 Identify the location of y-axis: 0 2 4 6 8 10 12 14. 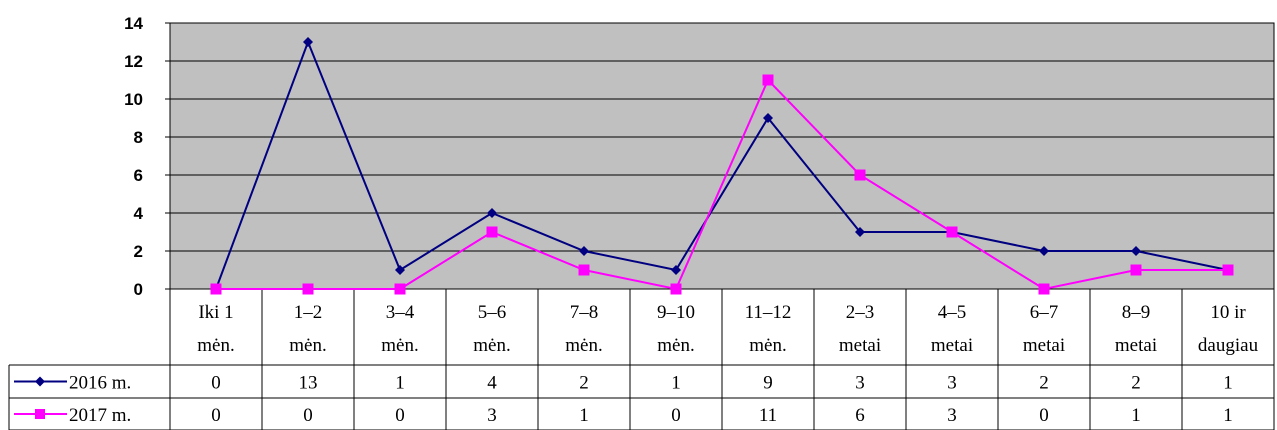
(147, 156).